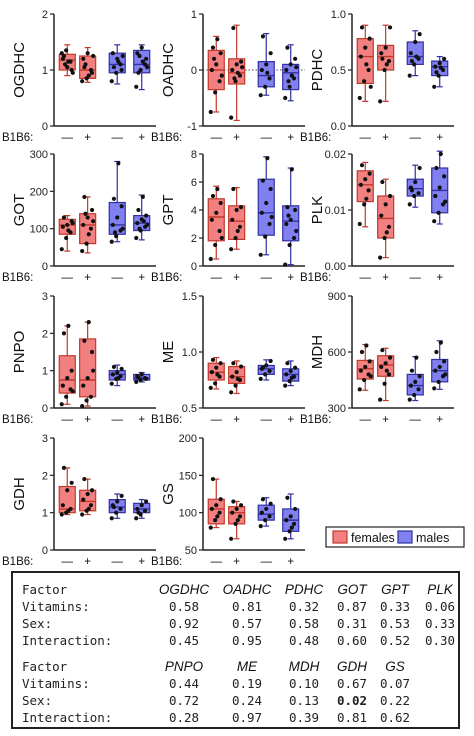 The width and height of the screenshot is (474, 736). Describe the element at coordinates (247, 666) in the screenshot. I see `factor-name: ME` at that location.